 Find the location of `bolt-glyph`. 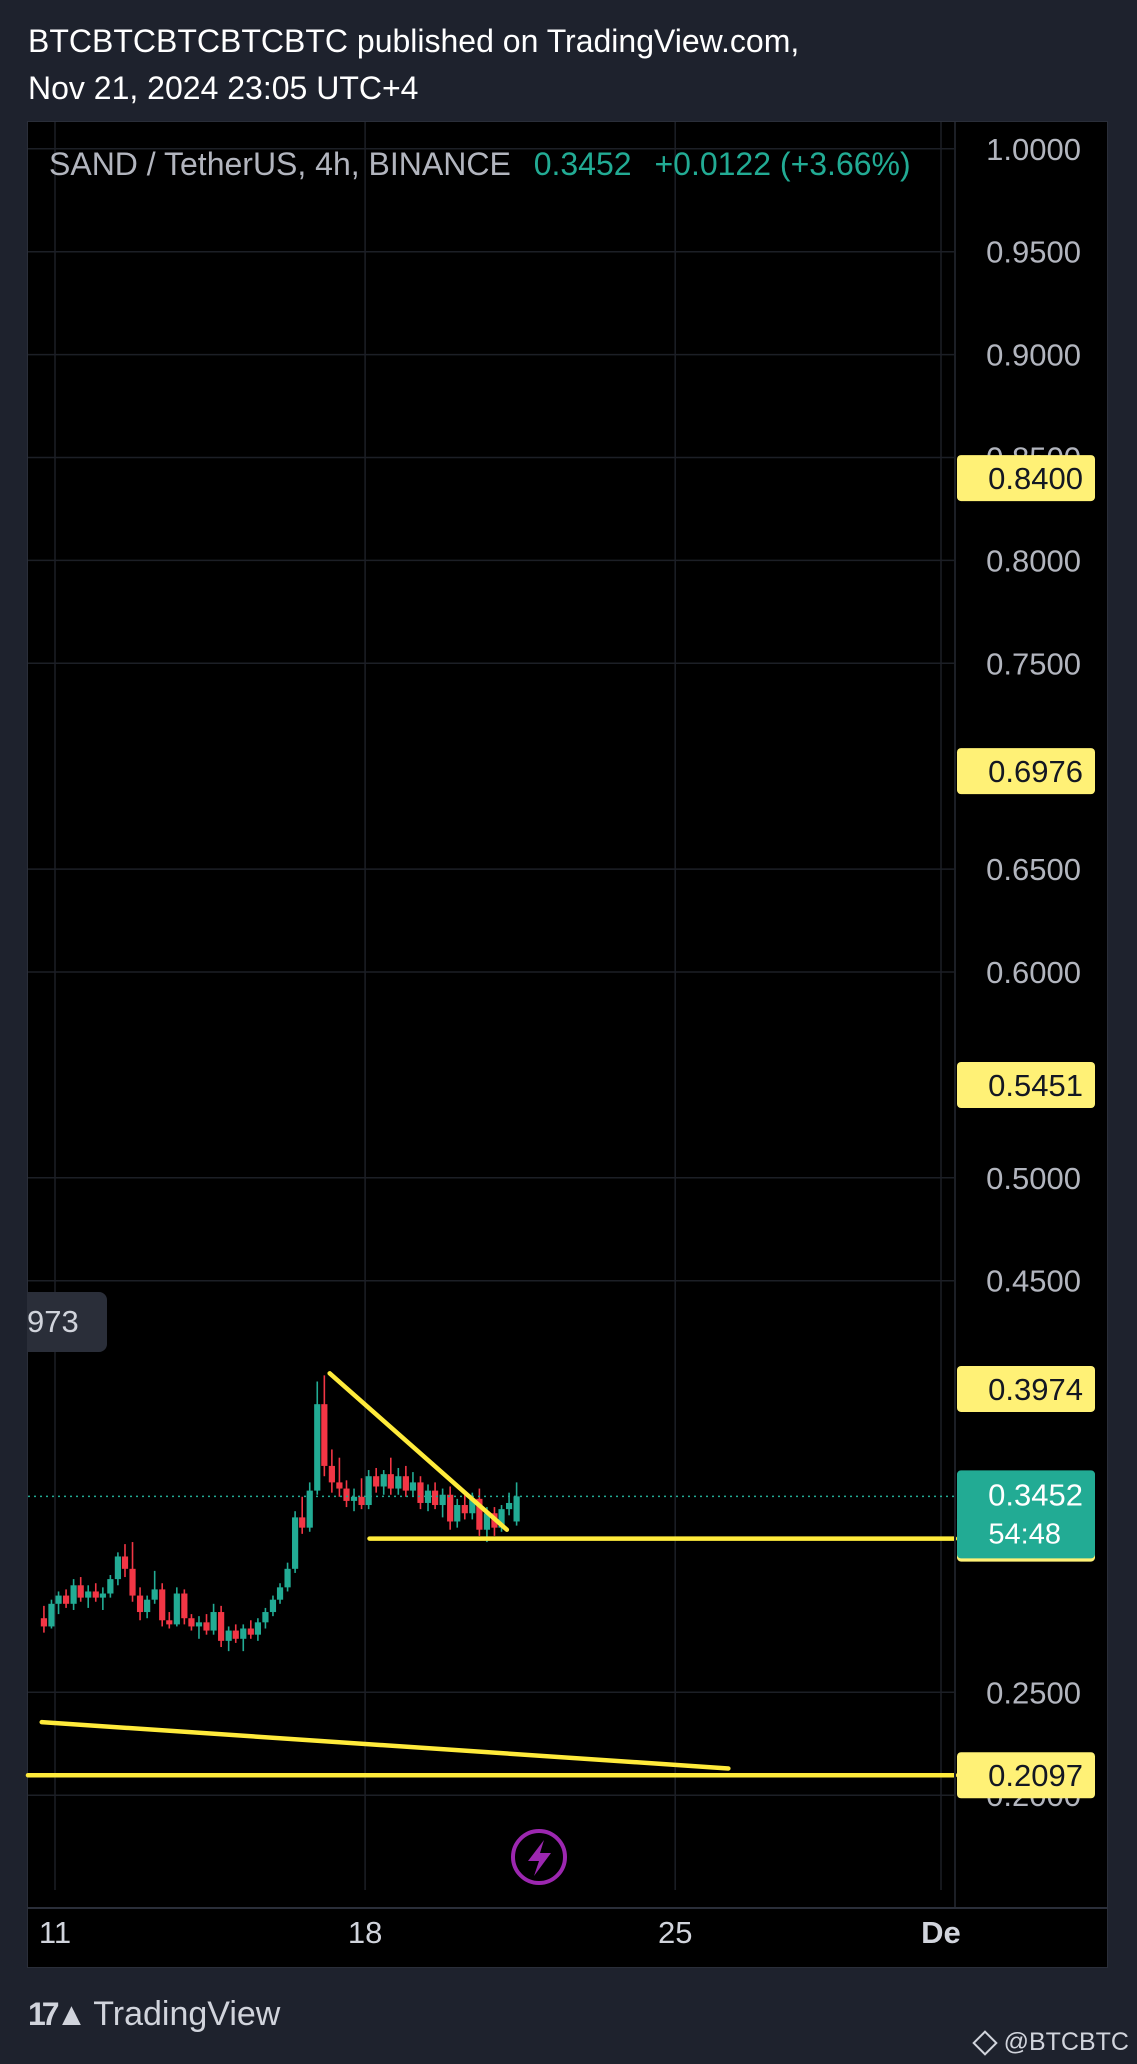

bolt-glyph is located at coordinates (539, 1858).